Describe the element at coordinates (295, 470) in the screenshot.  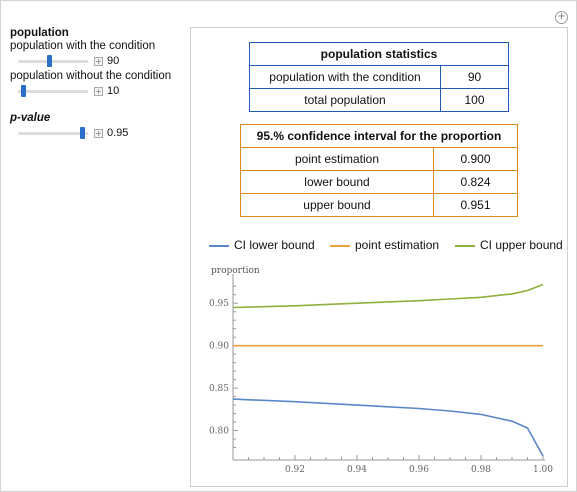
I see `x-tick-label: 0.92` at that location.